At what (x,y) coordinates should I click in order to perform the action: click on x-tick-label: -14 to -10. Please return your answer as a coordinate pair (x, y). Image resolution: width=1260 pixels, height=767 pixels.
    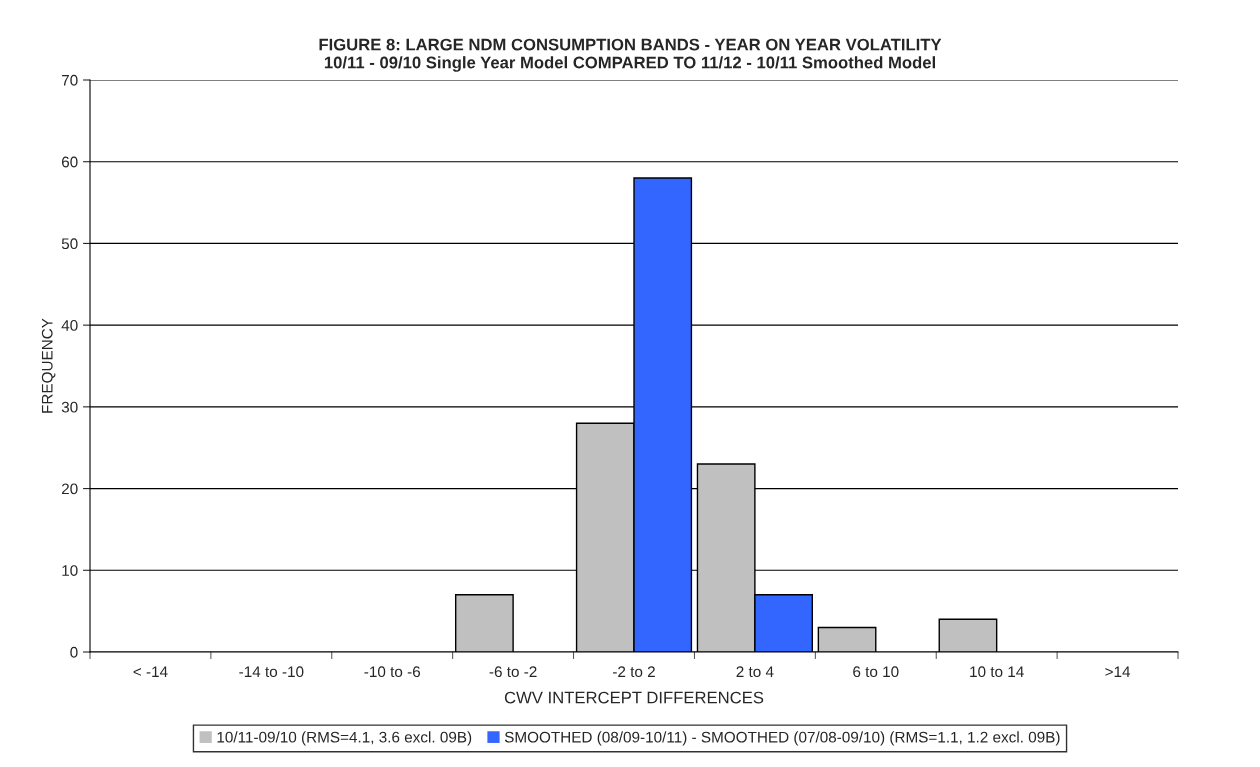
    Looking at the image, I should click on (271, 672).